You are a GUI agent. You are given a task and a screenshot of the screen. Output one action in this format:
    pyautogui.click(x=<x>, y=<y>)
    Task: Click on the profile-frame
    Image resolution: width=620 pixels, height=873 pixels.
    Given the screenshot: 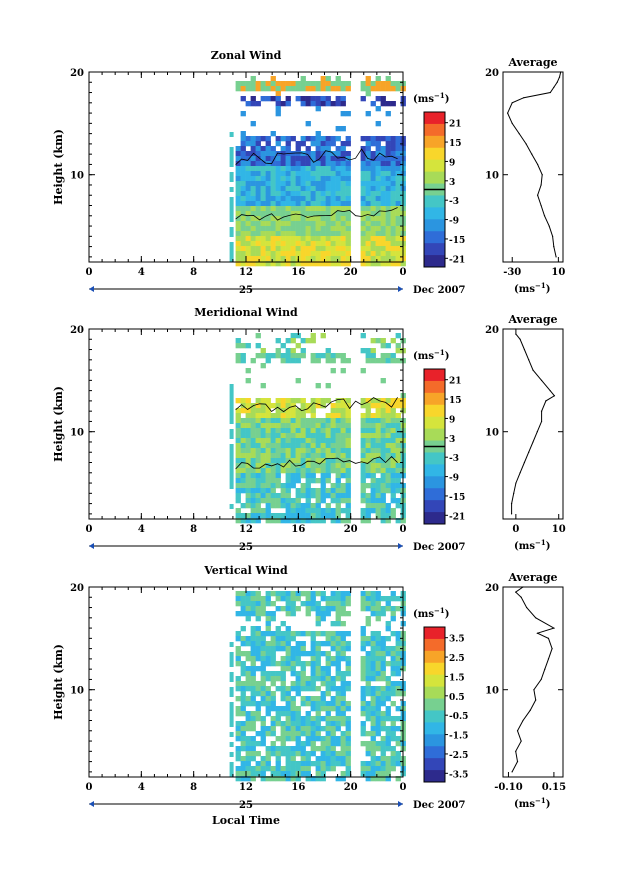 What is the action you would take?
    pyautogui.click(x=533, y=424)
    